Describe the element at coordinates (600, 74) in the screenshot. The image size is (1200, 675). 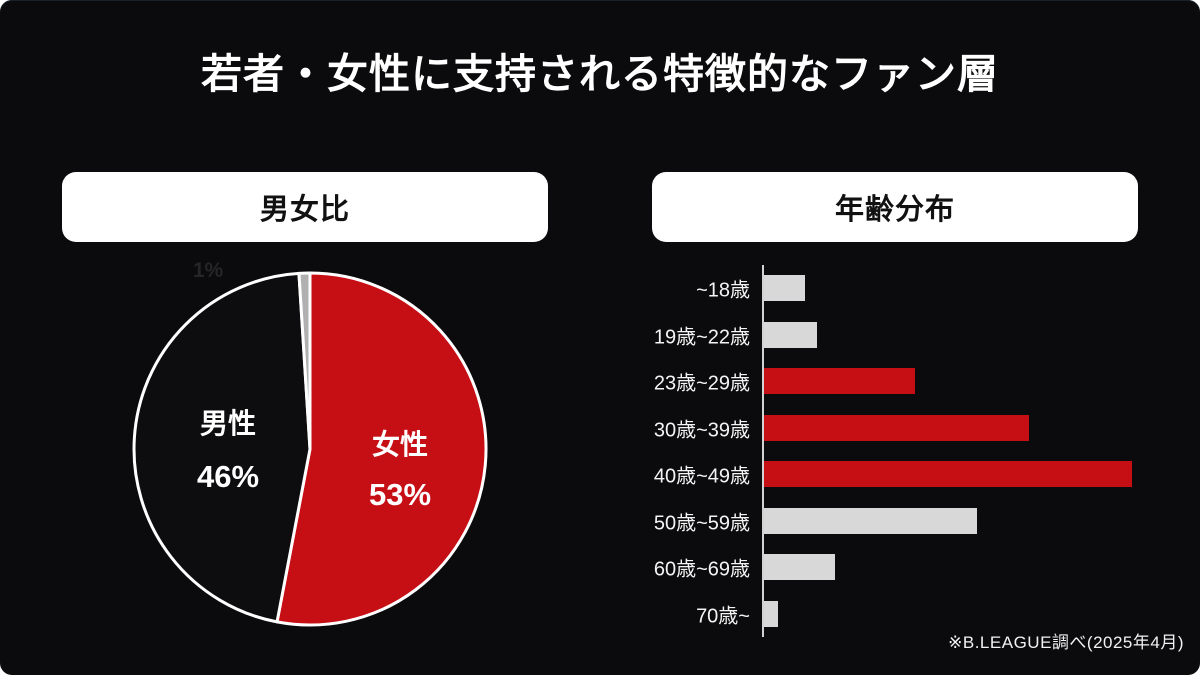
I see `page-title: 若者・女性に支持される特徴的なファン層` at that location.